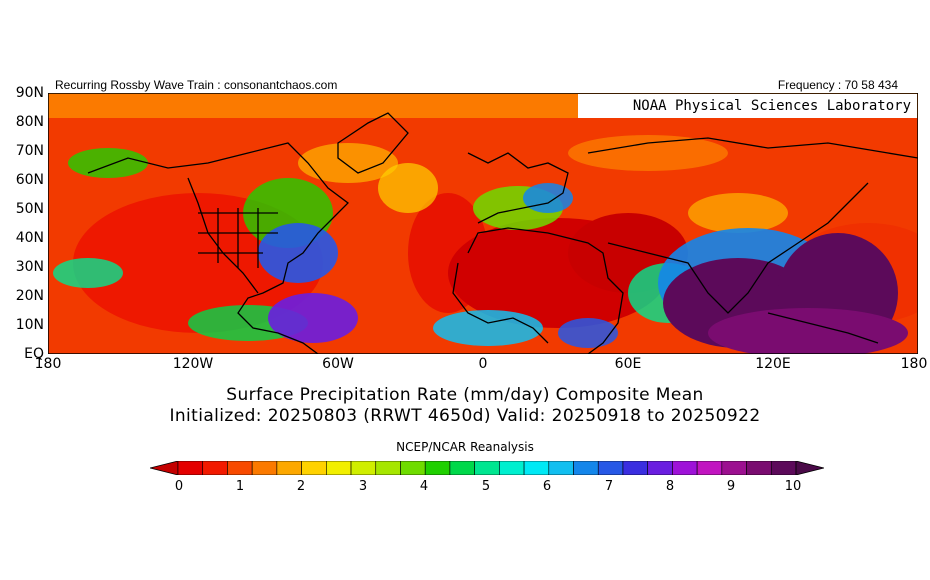 This screenshot has width=930, height=580. Describe the element at coordinates (179, 486) in the screenshot. I see `colorbar-label: 0` at that location.